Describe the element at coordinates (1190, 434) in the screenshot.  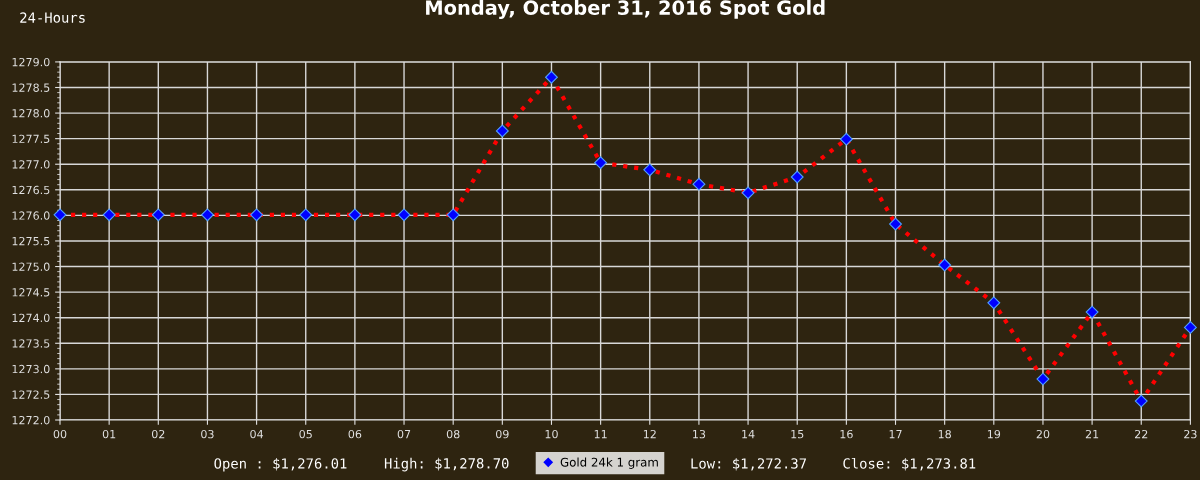
I see `x-tick-label: 23` at that location.